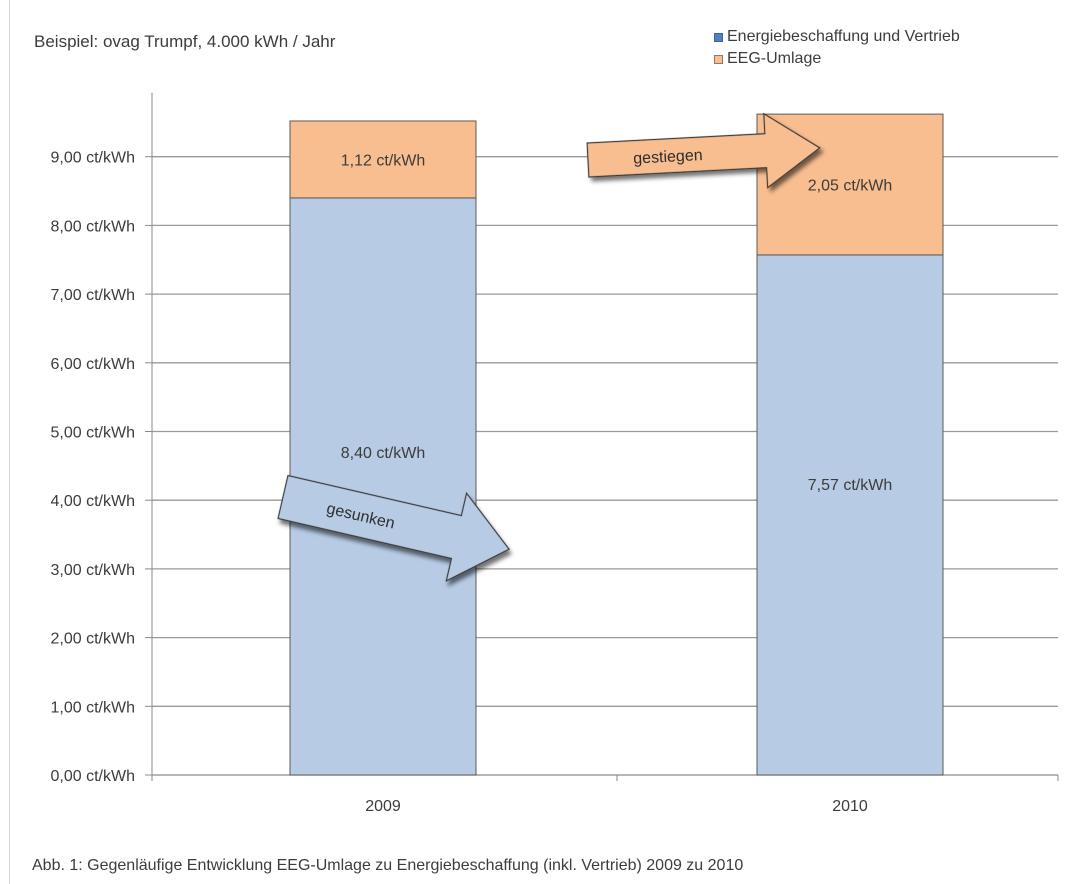 This screenshot has height=884, width=1070. I want to click on x-tick-label-2009: 2009, so click(383, 806).